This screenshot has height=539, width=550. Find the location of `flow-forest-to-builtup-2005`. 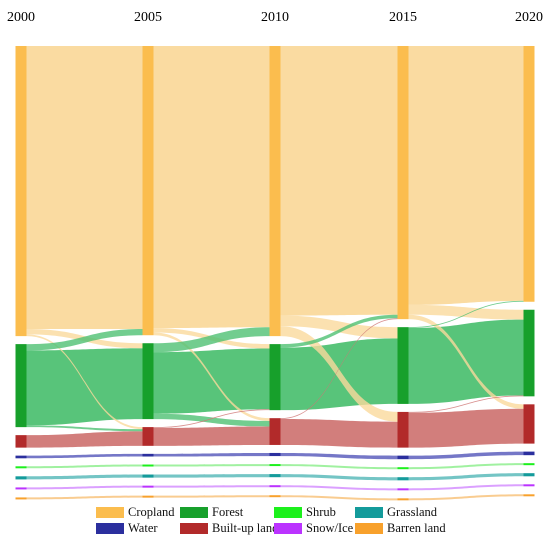

flow-forest-to-builtup-2005 is located at coordinates (211, 420).